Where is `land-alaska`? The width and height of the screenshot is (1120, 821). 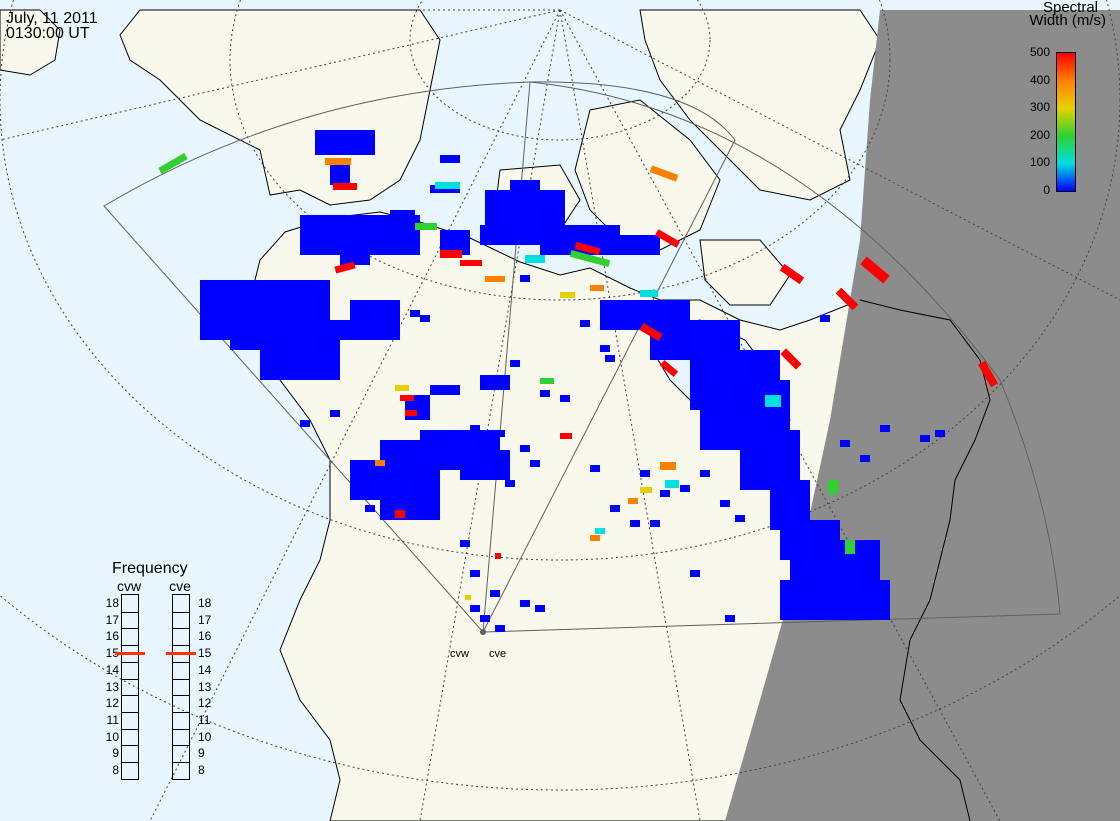 land-alaska is located at coordinates (280, 107).